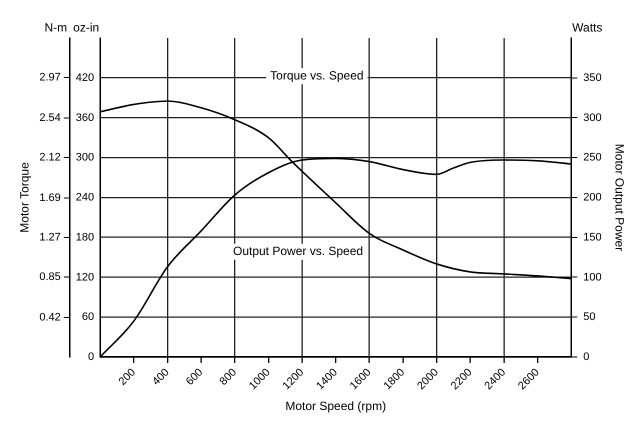 Image resolution: width=644 pixels, height=430 pixels. What do you see at coordinates (85, 158) in the screenshot?
I see `y-tick-label: 300` at bounding box center [85, 158].